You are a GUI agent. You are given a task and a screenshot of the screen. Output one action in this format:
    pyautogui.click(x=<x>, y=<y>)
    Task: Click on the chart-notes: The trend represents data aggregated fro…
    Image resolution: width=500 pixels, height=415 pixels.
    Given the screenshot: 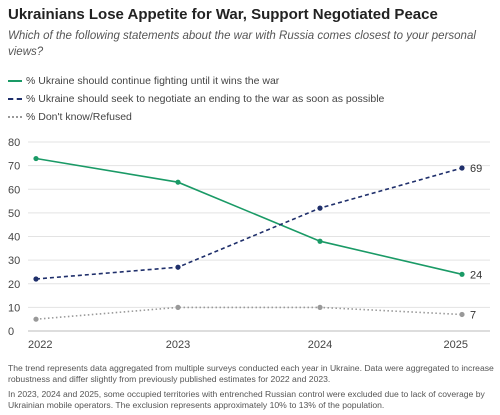 What is the action you would take?
    pyautogui.click(x=251, y=389)
    